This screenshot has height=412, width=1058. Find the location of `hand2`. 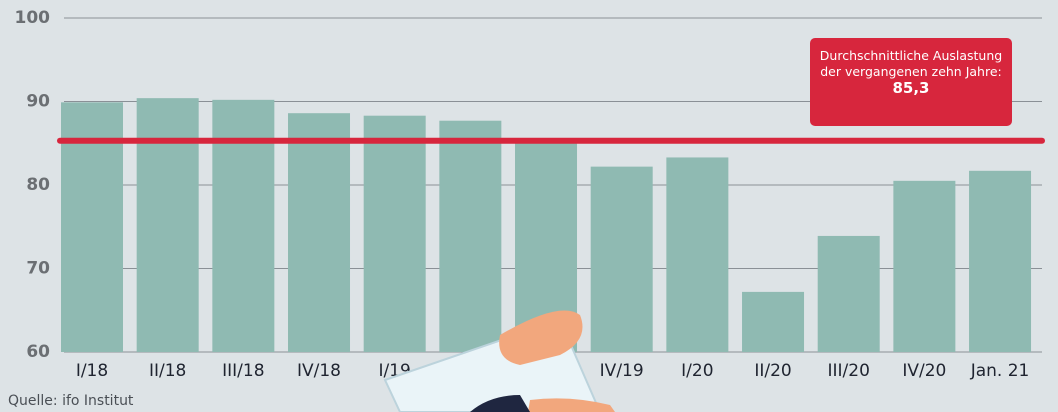

hand2 is located at coordinates (571, 405).